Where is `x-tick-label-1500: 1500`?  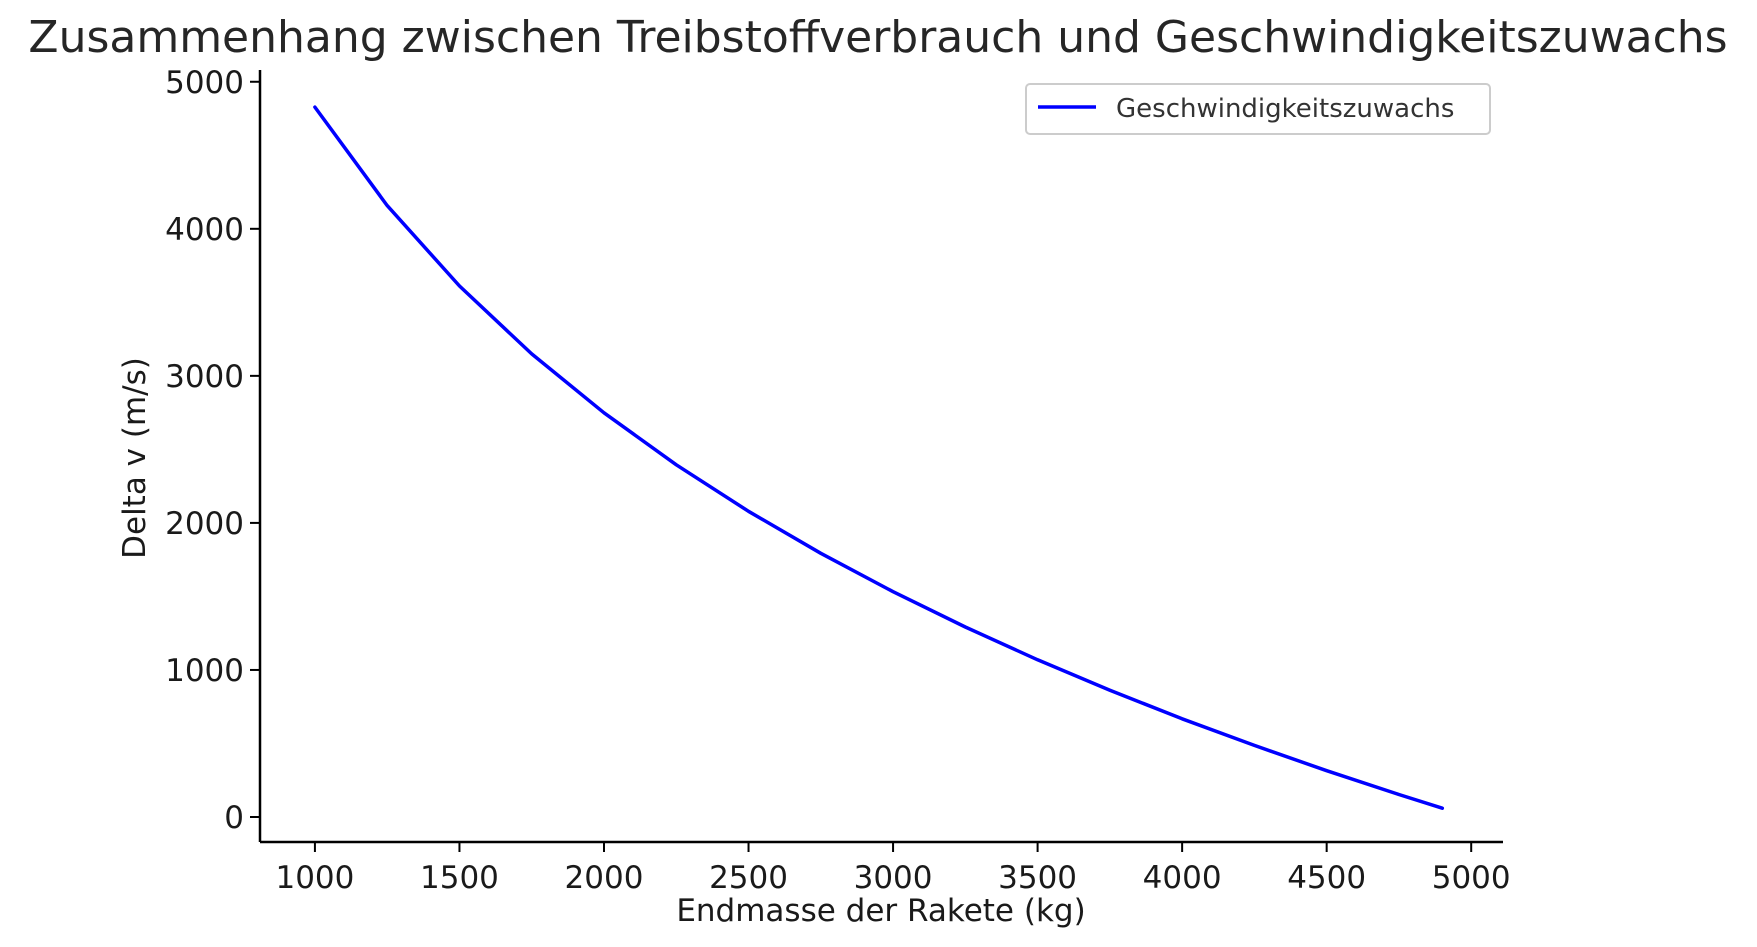
x-tick-label-1500: 1500 is located at coordinates (459, 878).